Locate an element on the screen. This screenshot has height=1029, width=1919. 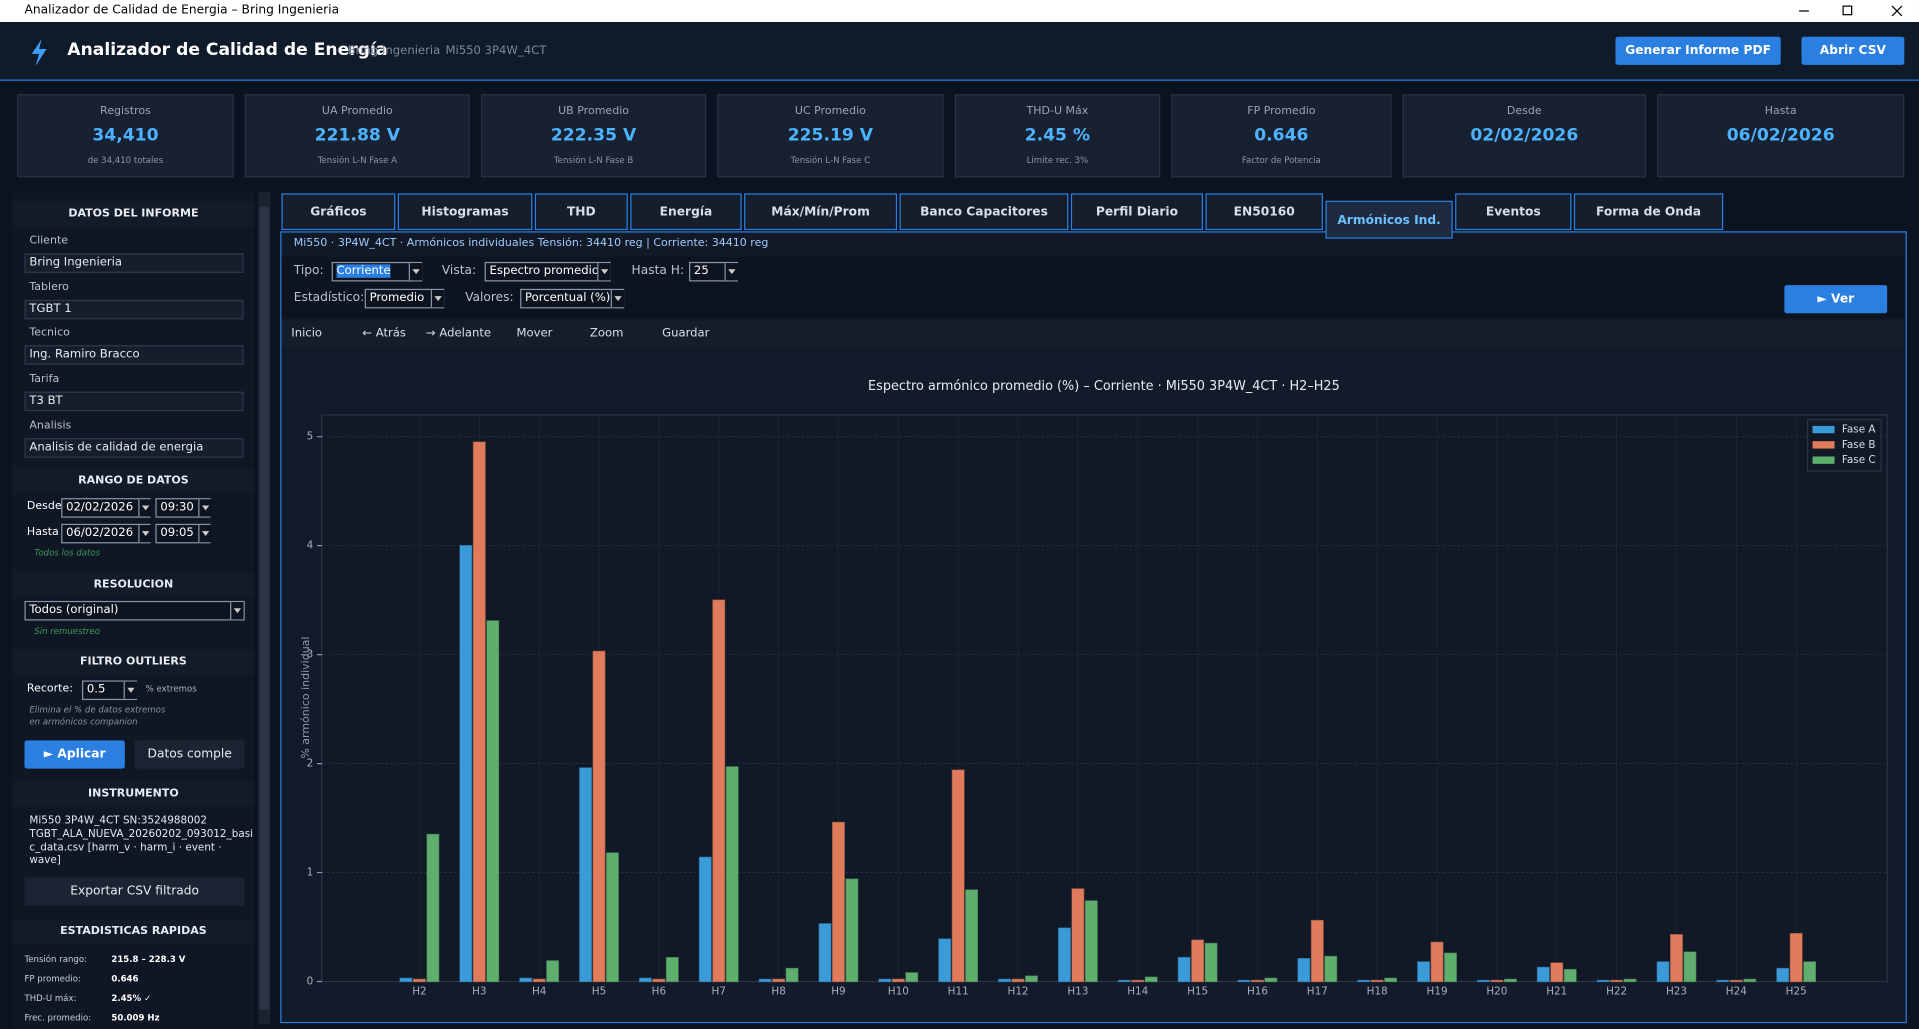
x-tick-label: H23 is located at coordinates (1676, 991).